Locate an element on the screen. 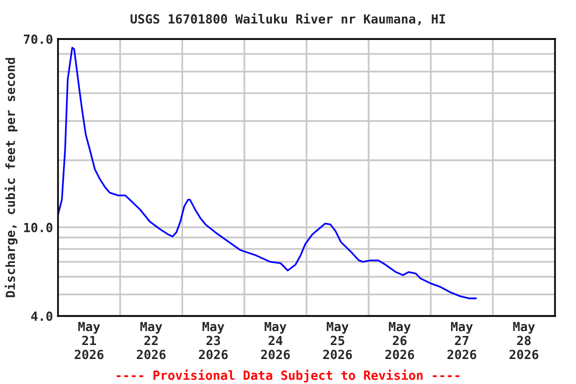  x-tick-label: May 26 2026 is located at coordinates (399, 341).